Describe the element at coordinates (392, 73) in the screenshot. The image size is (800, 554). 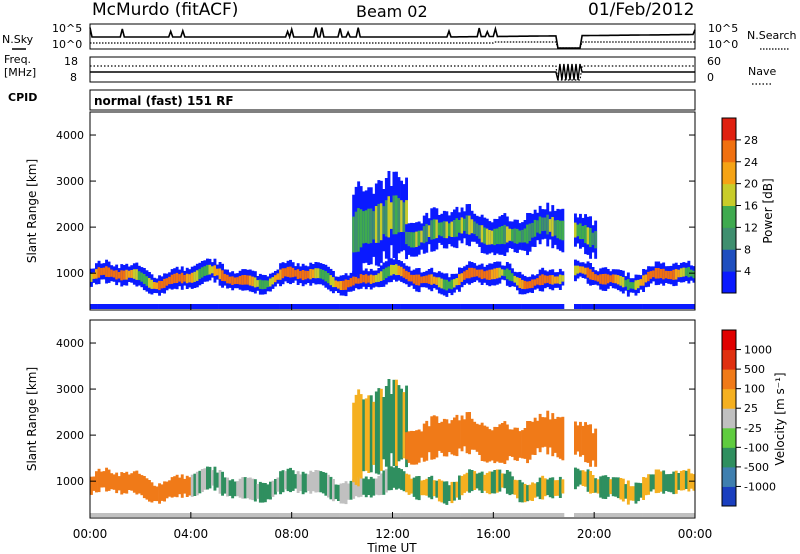
I see `nave-trace` at that location.